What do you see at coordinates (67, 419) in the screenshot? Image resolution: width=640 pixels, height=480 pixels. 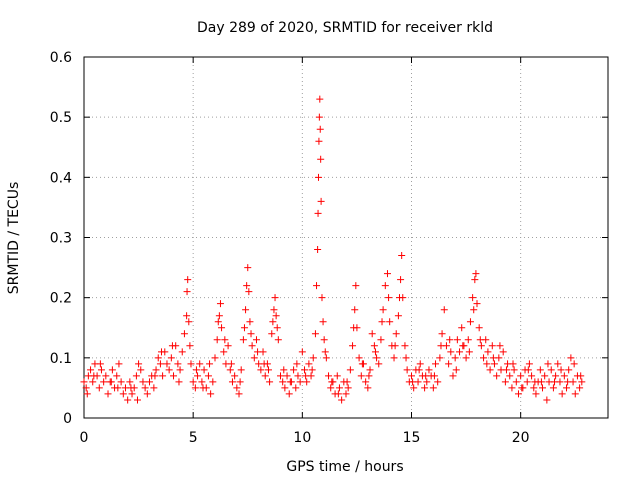 I see `y-tick-label: 0` at bounding box center [67, 419].